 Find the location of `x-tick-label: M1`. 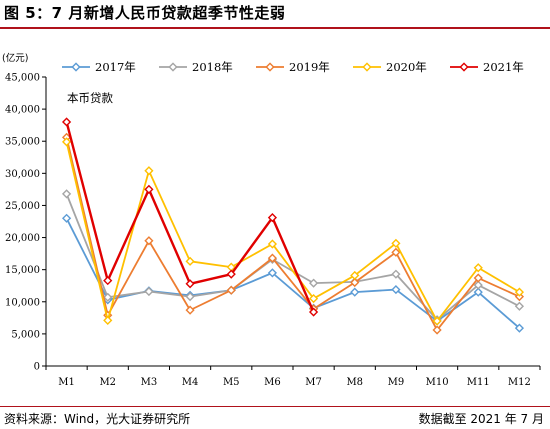

x-tick-label: M1 is located at coordinates (66, 382).